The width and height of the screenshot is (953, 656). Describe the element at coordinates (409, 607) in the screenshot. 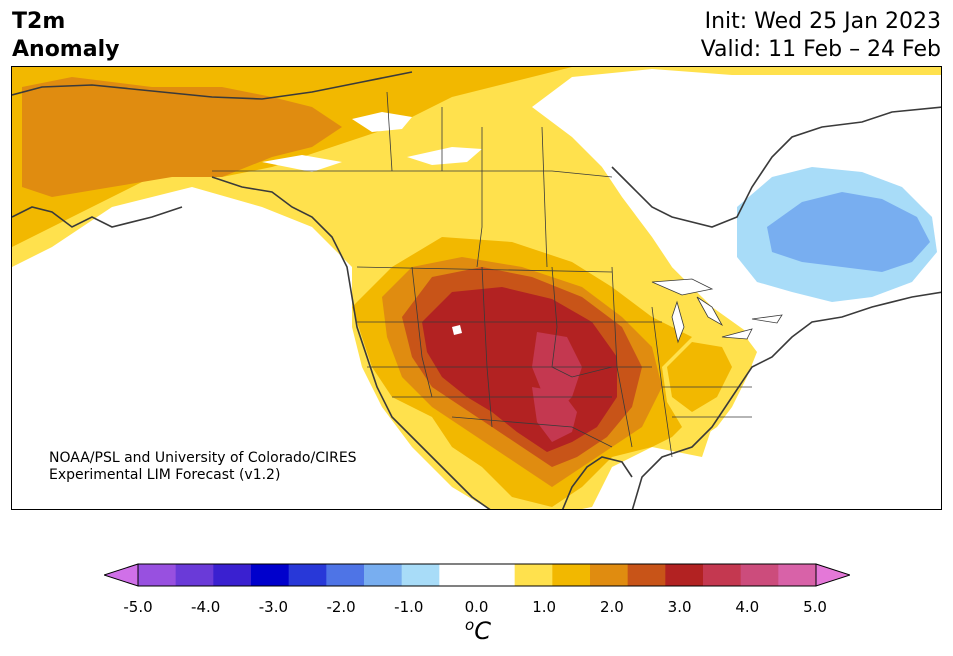

I see `colorbar-tick-label: -1.0` at that location.